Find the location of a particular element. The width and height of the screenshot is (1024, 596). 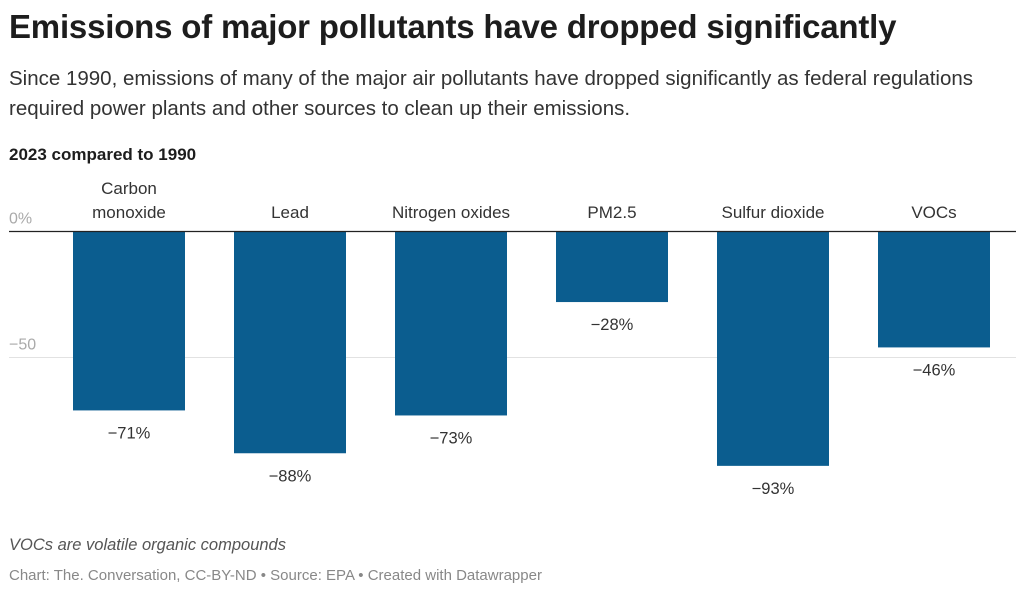

category-label: Nitrogen oxides is located at coordinates (451, 212).